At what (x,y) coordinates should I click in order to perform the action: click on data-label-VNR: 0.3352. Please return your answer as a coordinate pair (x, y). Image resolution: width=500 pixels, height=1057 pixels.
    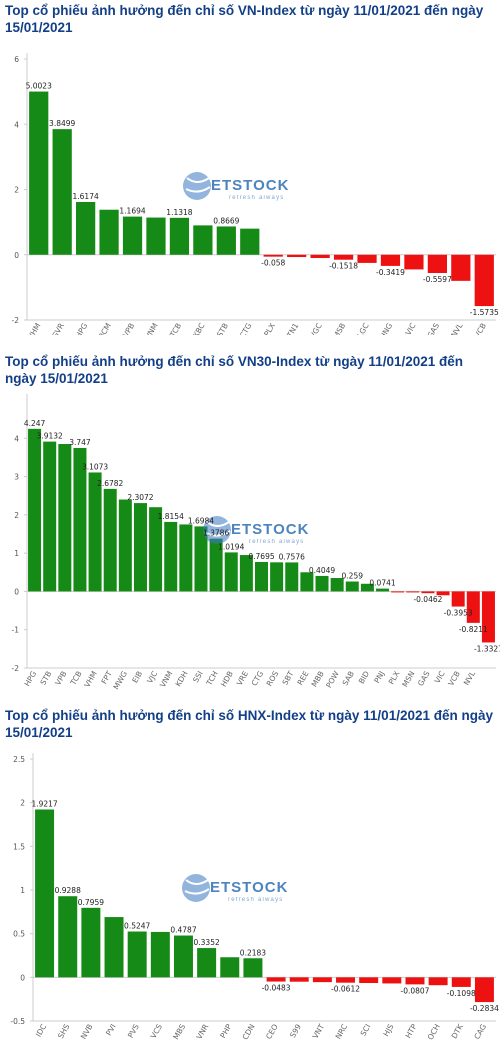
    Looking at the image, I should click on (207, 942).